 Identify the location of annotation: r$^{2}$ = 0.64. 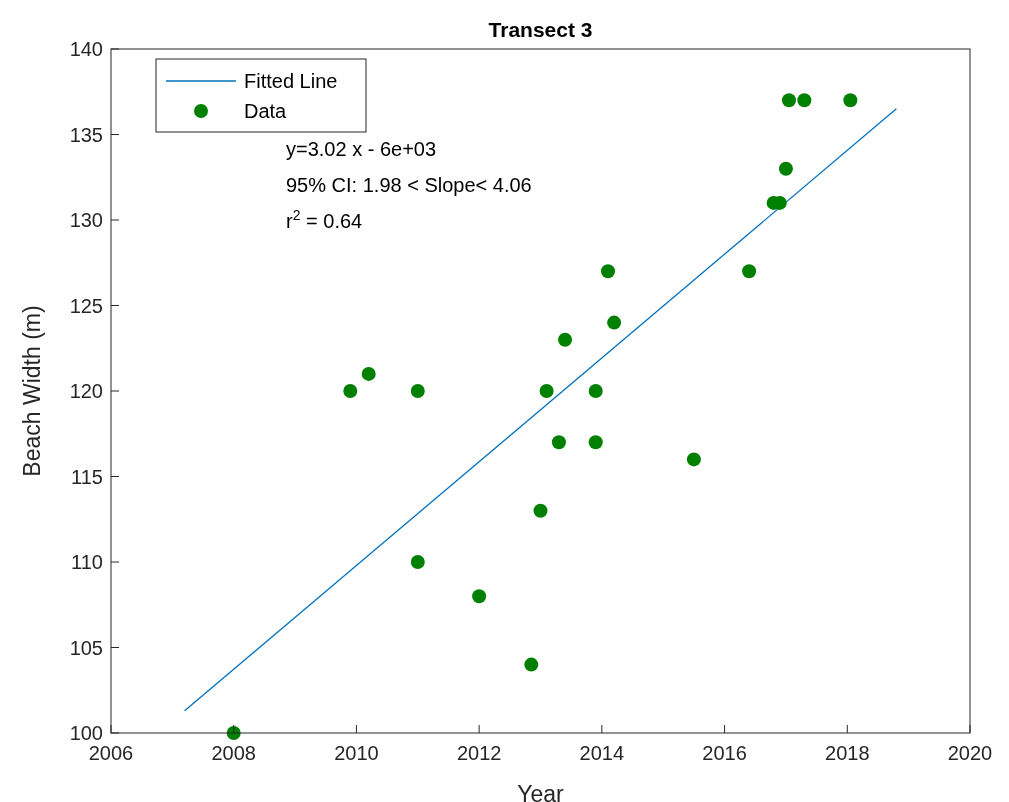
(324, 219).